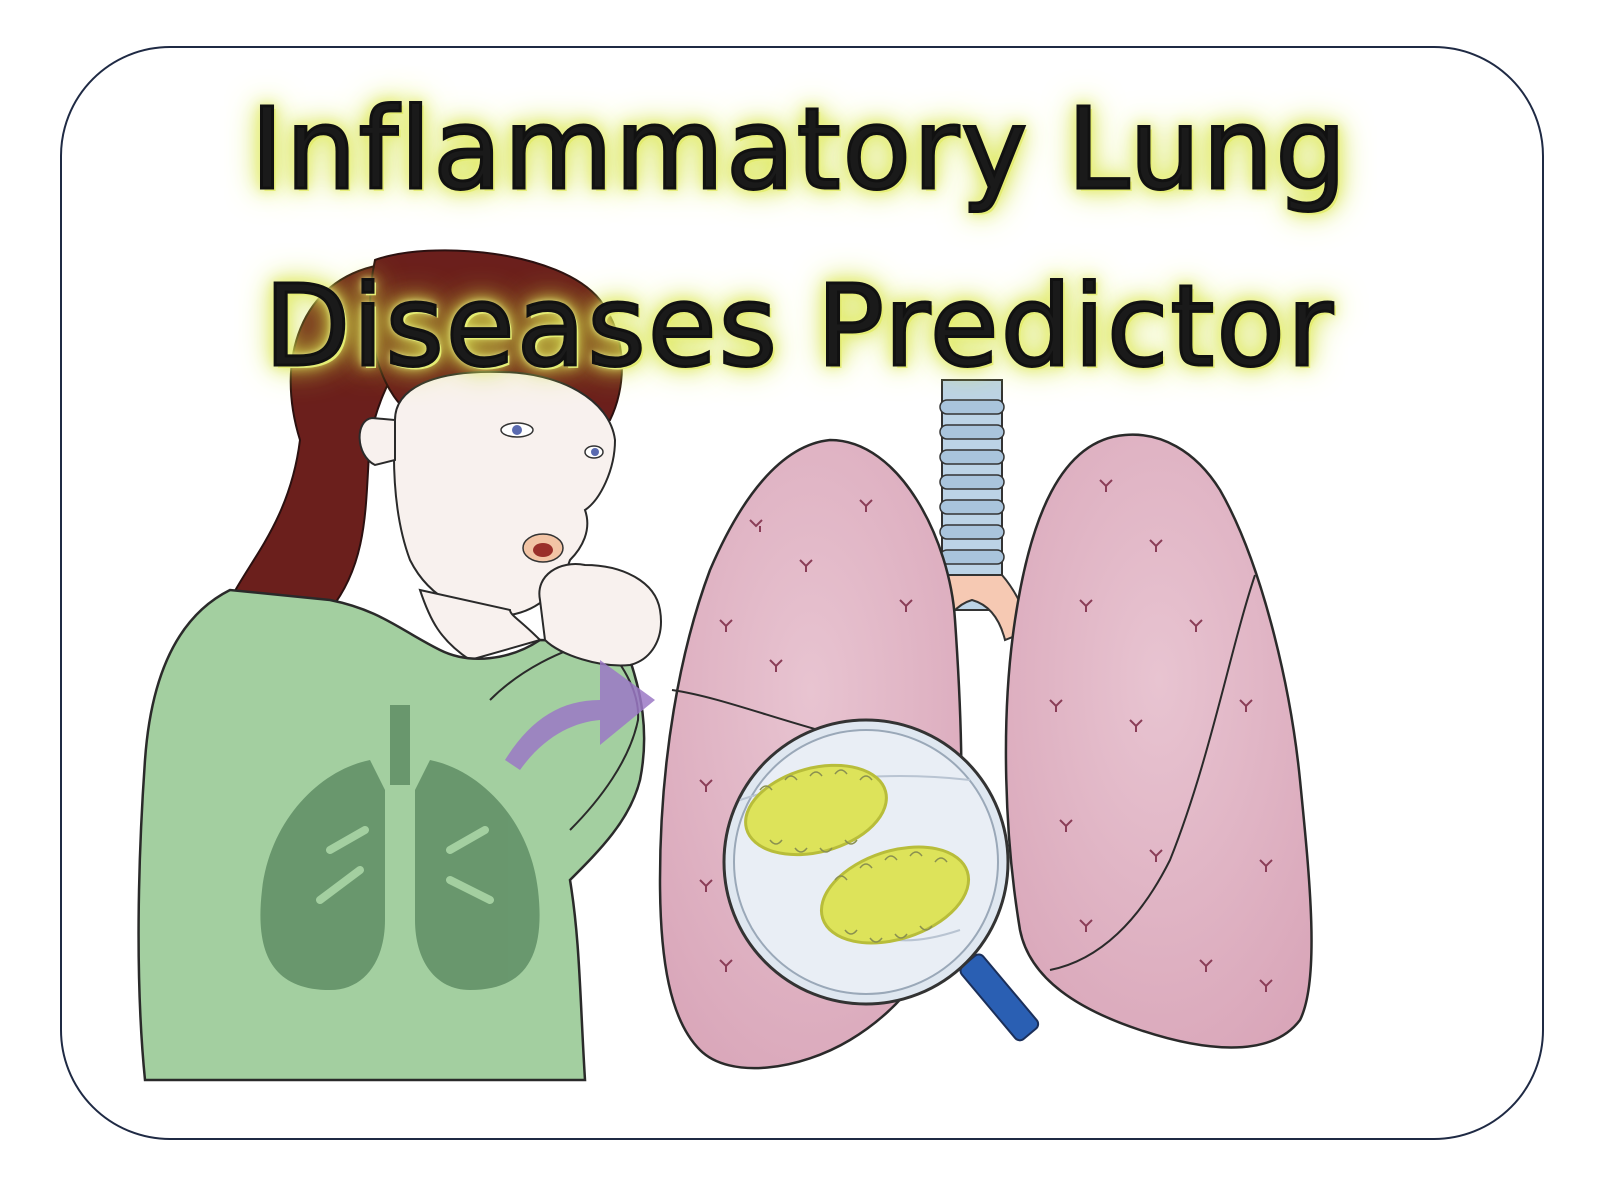 The image size is (1599, 1200). I want to click on purple-arrow, so click(580, 715).